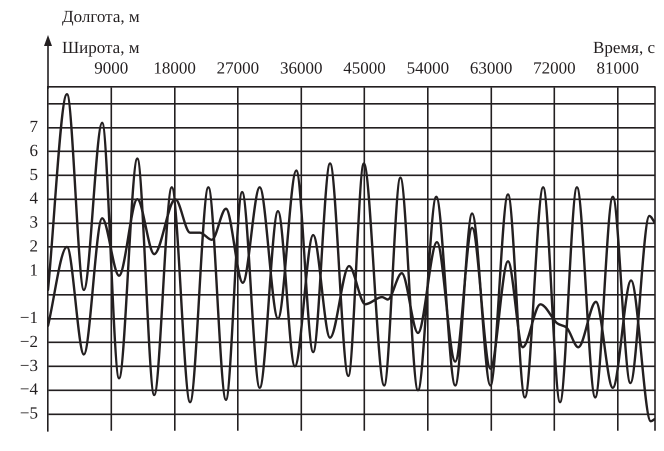  I want to click on y-tick-label: −2, so click(29, 341).